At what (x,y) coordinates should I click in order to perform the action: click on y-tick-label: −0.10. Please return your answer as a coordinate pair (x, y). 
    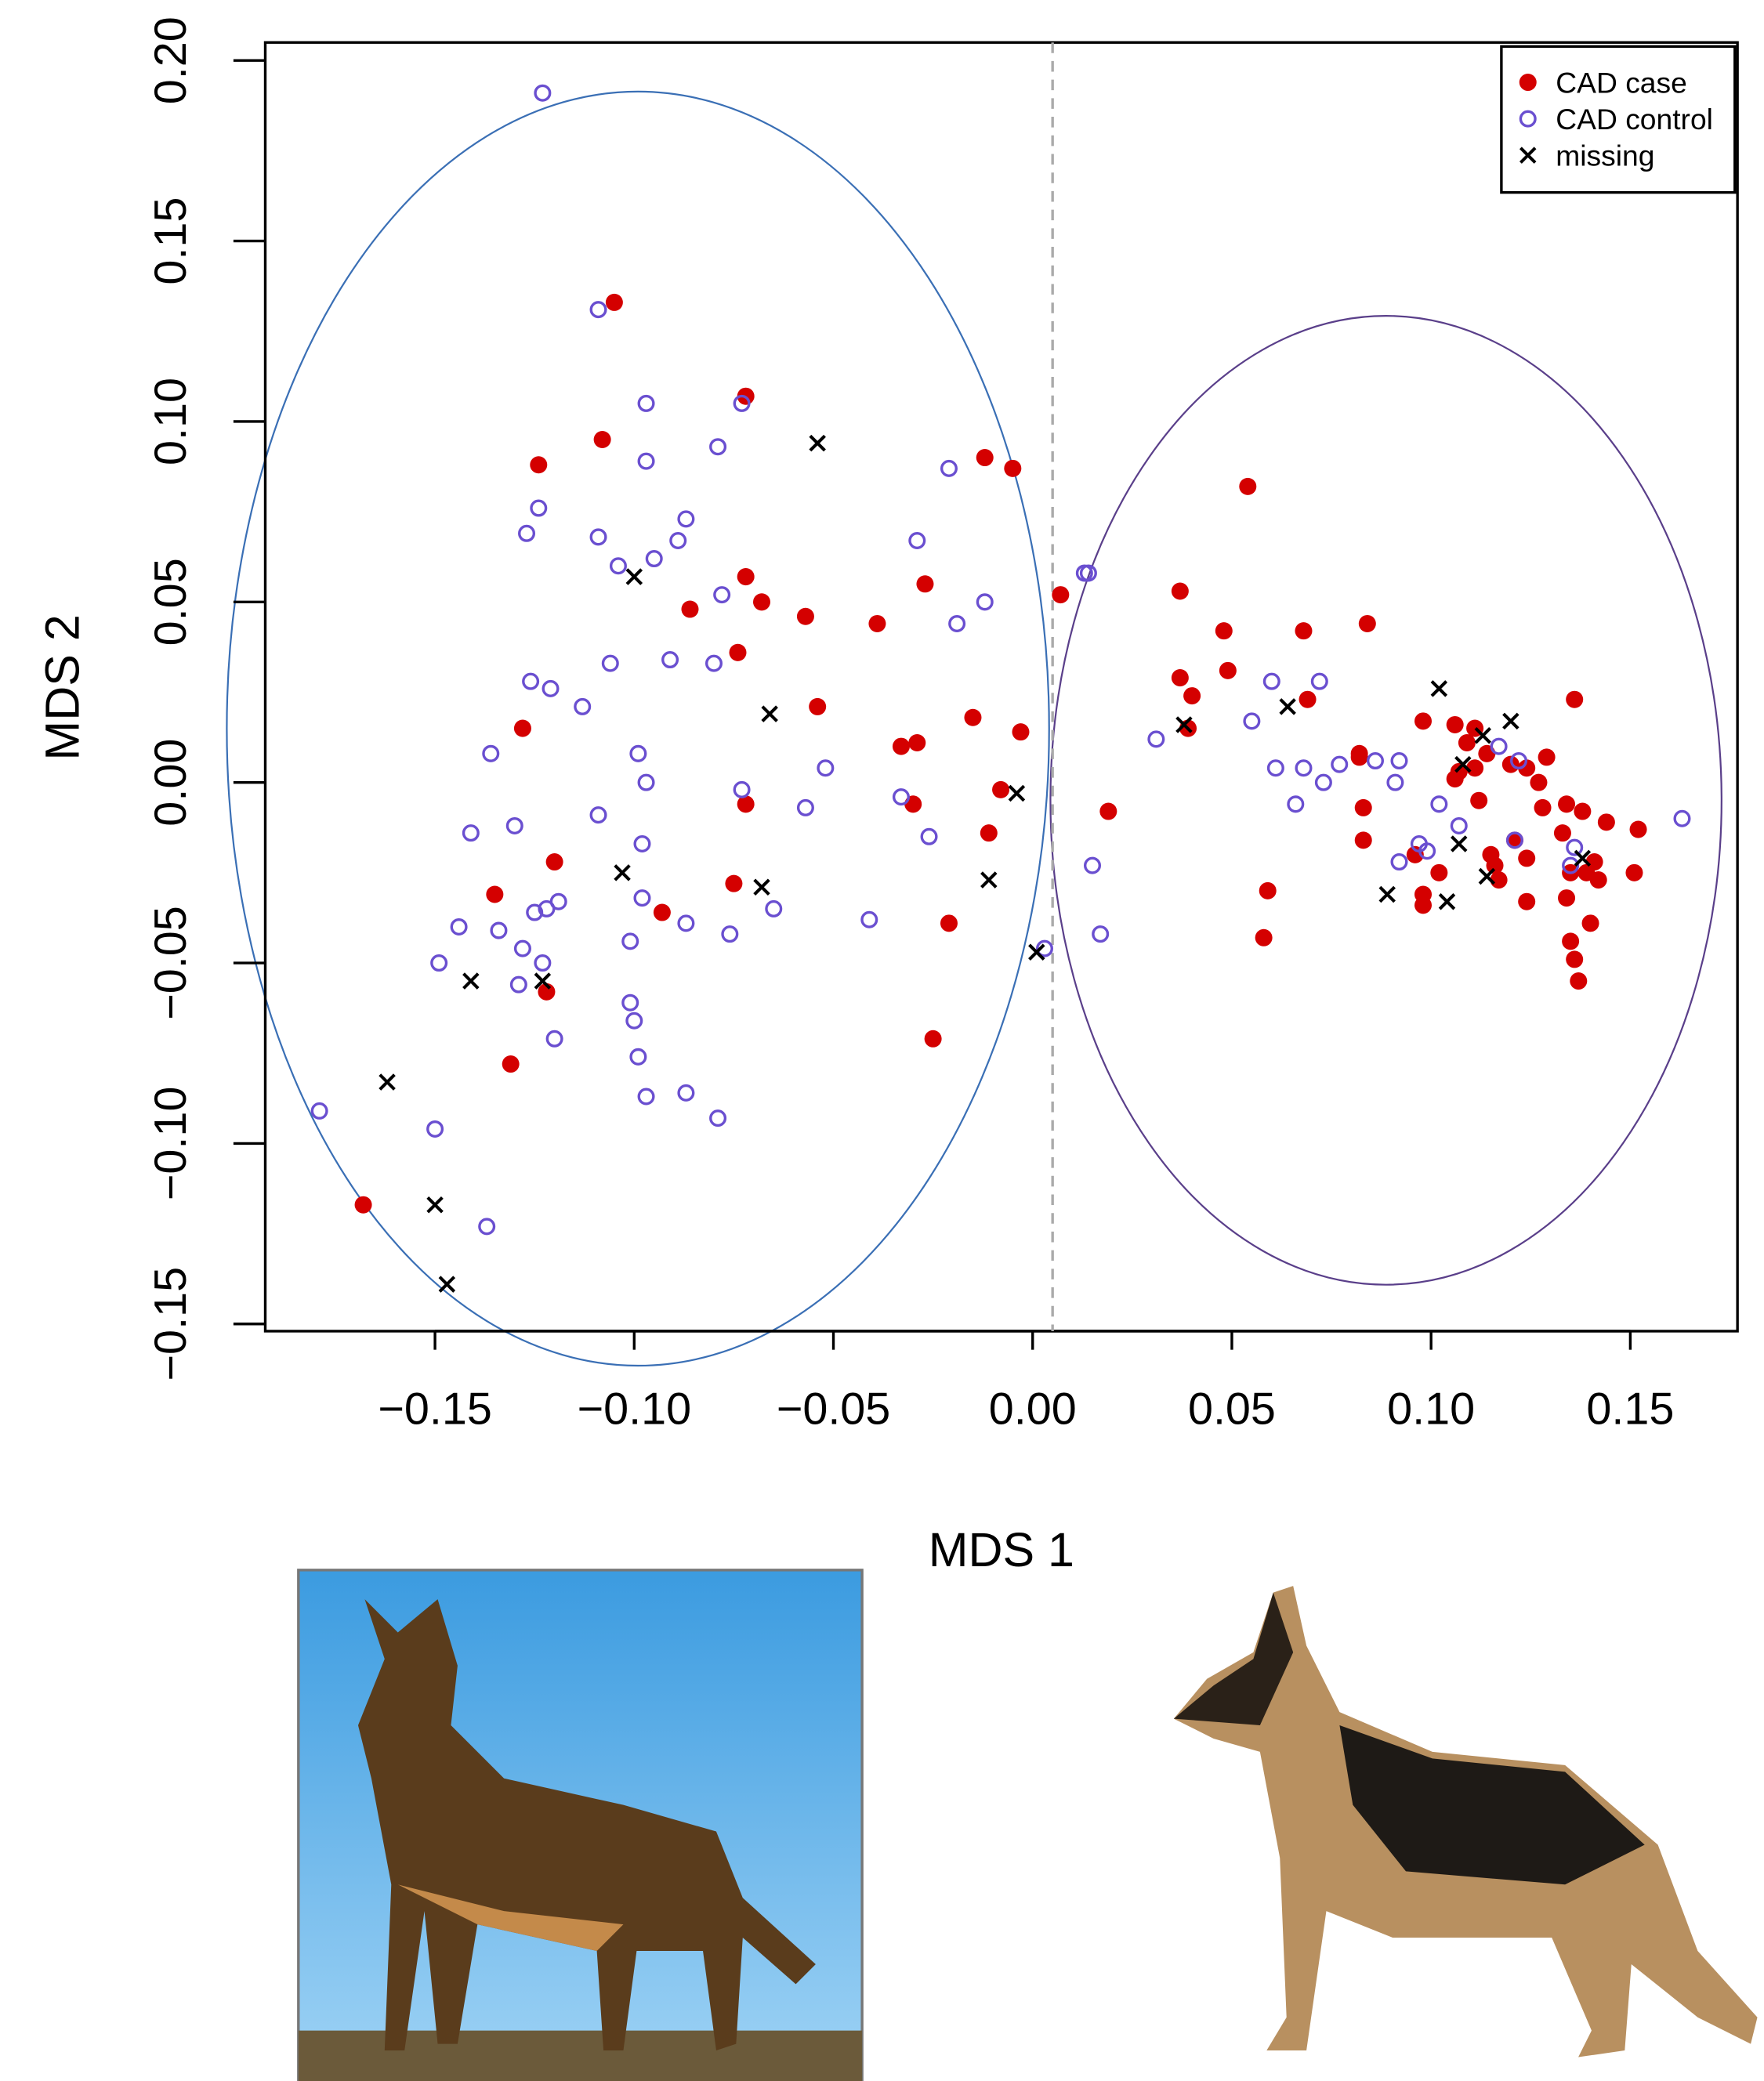
    Looking at the image, I should click on (171, 1144).